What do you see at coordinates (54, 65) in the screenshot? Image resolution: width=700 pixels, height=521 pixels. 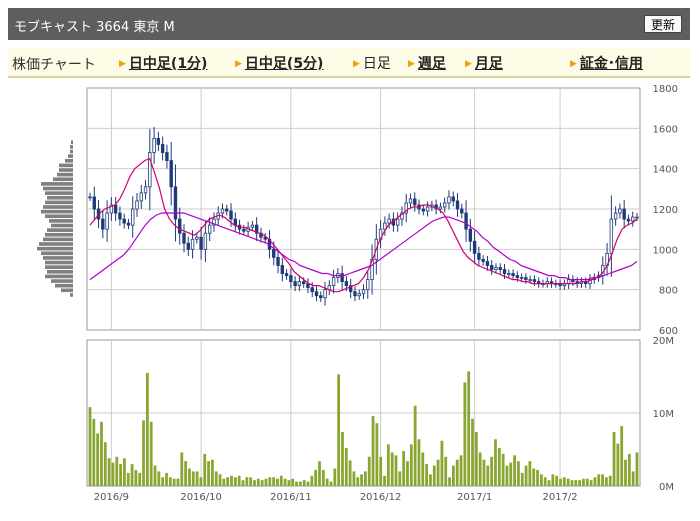 I see `chart-section-label: 株価チャート` at bounding box center [54, 65].